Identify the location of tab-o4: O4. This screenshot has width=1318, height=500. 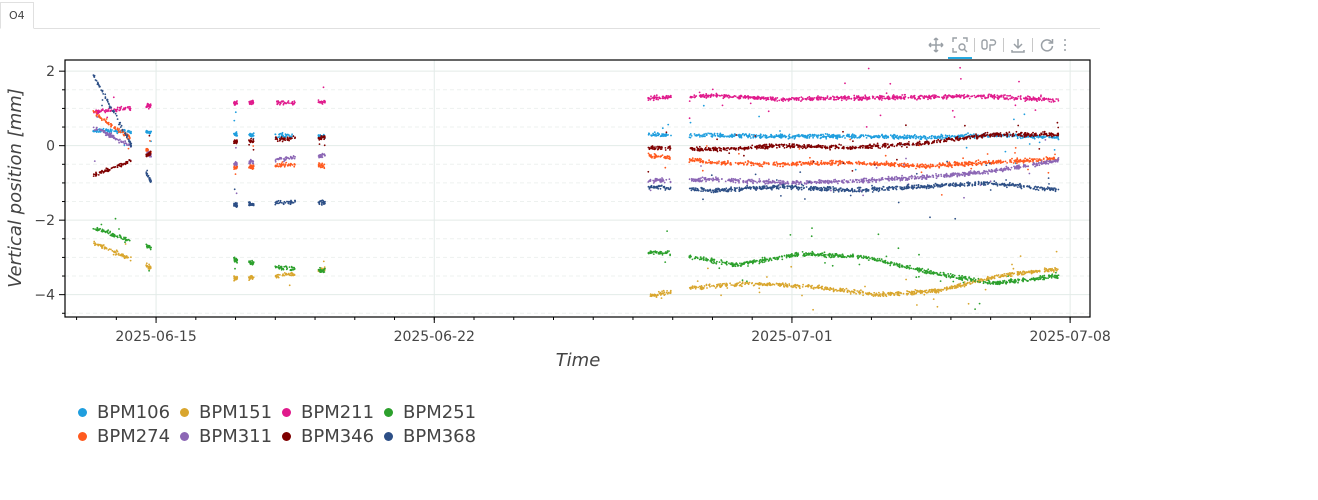
(17, 15).